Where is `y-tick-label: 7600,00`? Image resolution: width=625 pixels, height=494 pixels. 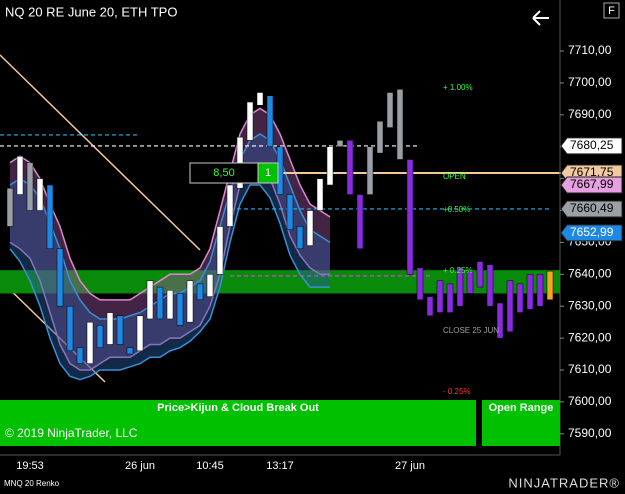 y-tick-label: 7600,00 is located at coordinates (590, 401).